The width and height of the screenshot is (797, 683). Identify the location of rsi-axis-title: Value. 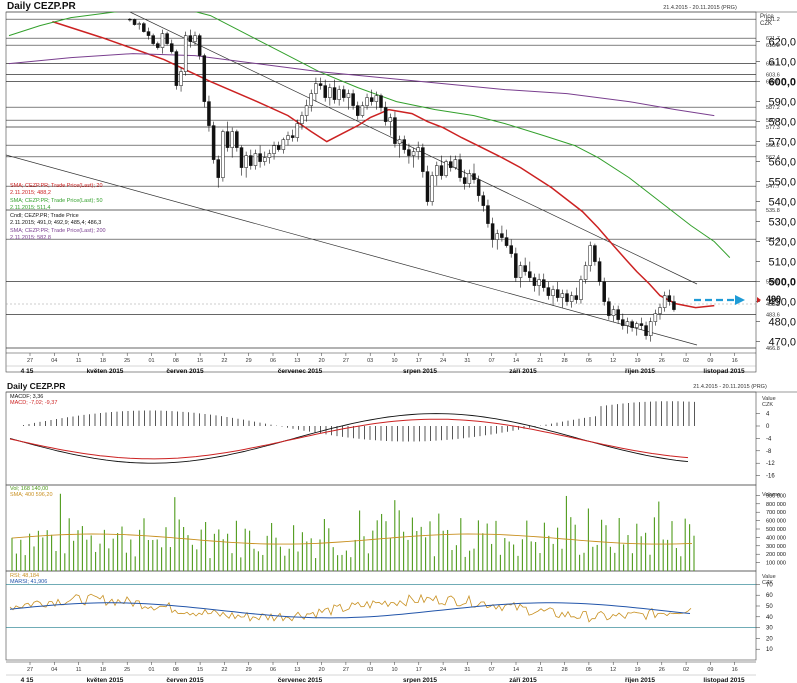
(769, 577).